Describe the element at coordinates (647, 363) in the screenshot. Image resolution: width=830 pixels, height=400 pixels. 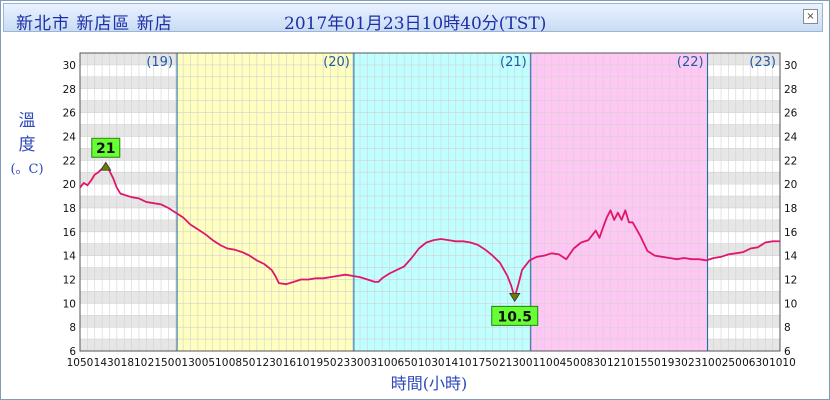
I see `x-tick-label: 1550` at that location.